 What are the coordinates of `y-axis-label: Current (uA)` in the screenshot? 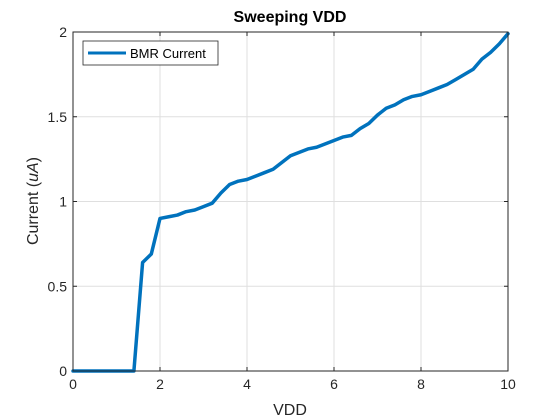 It's located at (33, 201).